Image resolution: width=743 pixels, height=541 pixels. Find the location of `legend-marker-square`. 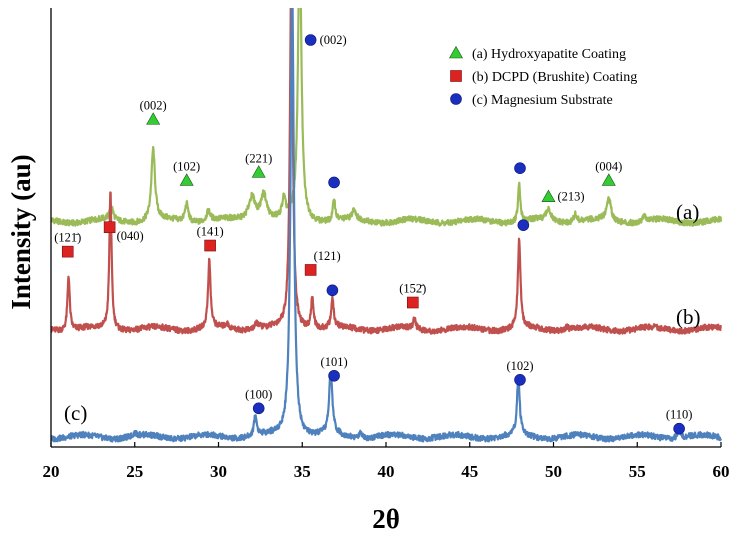

legend-marker-square is located at coordinates (456, 76).